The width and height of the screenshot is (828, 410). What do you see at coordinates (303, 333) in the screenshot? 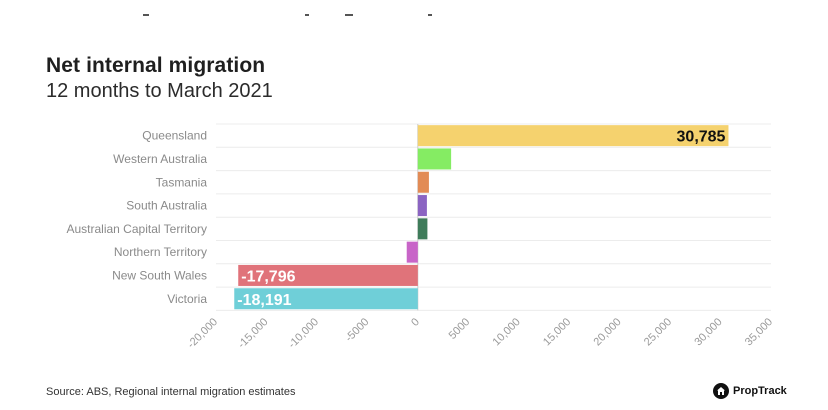
I see `x-tick-label: -10,000` at bounding box center [303, 333].